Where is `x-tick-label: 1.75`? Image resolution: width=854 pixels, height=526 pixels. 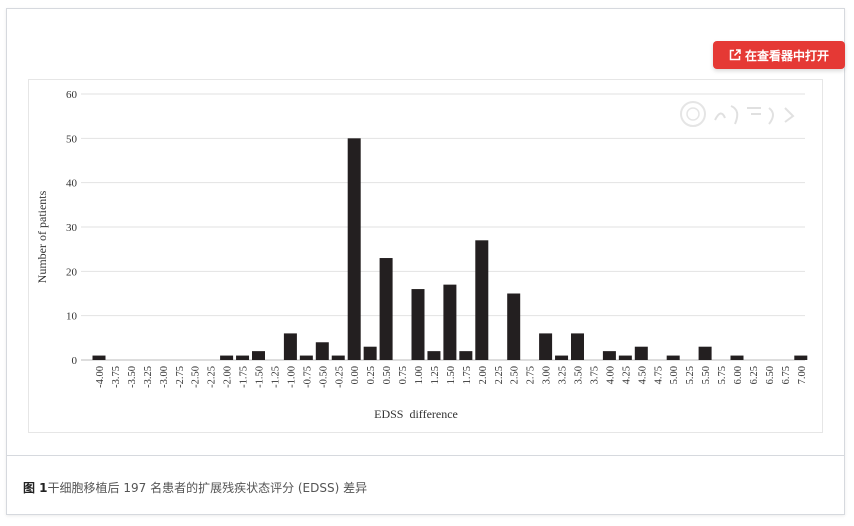 x-tick-label: 1.75 is located at coordinates (467, 375).